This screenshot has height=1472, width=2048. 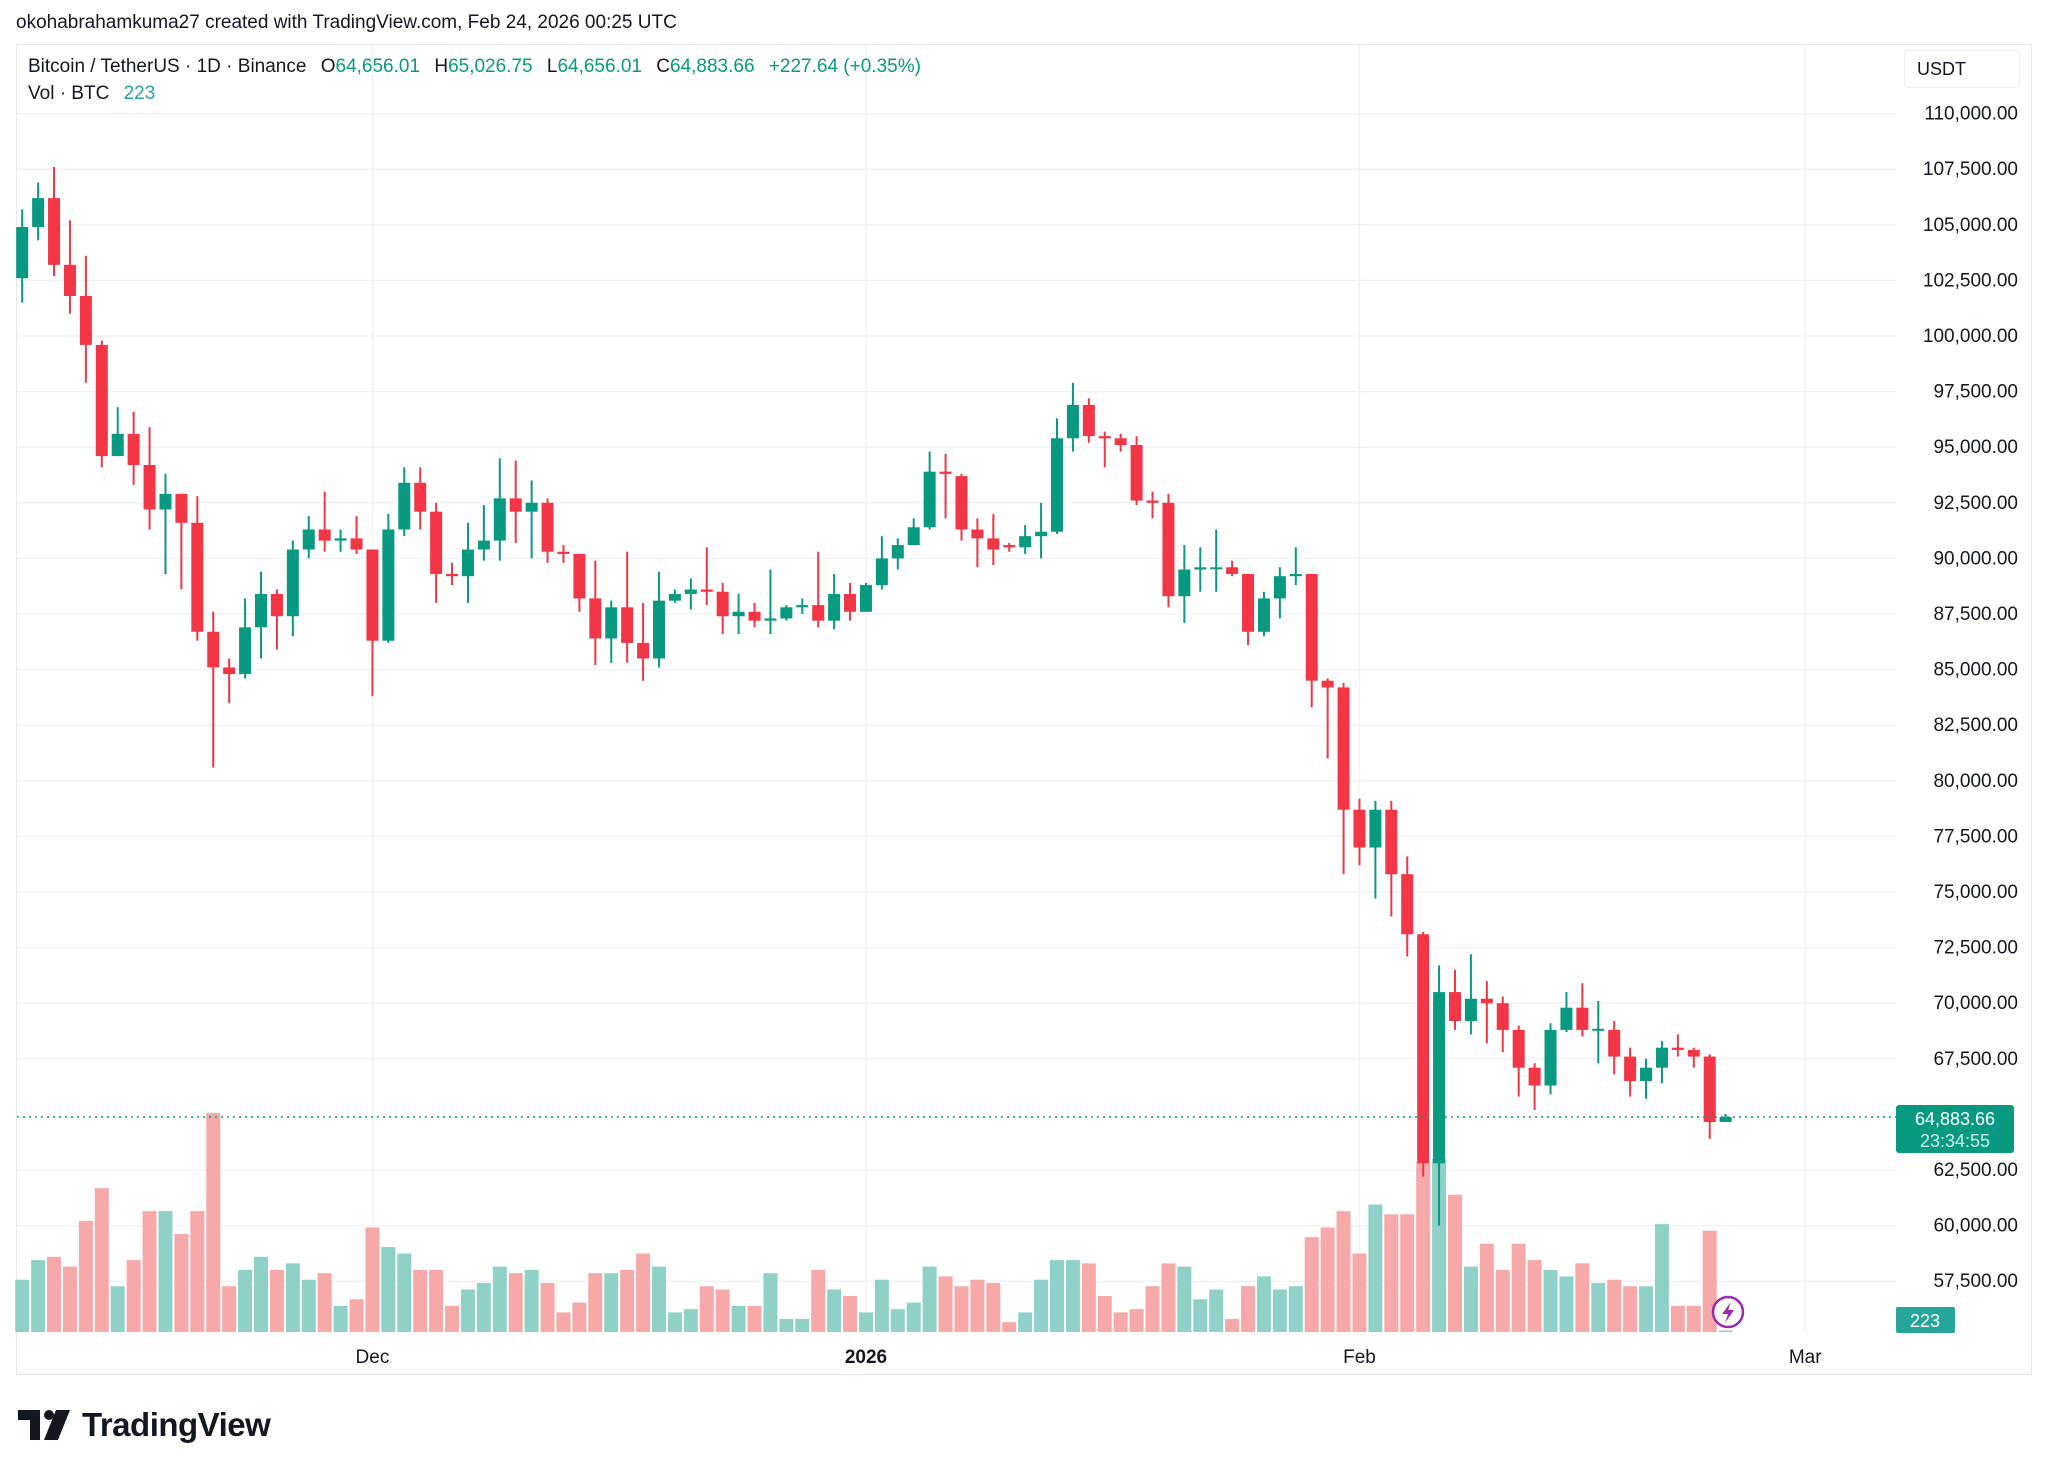 What do you see at coordinates (69, 93) in the screenshot?
I see `volume-label: Vol · BTC` at bounding box center [69, 93].